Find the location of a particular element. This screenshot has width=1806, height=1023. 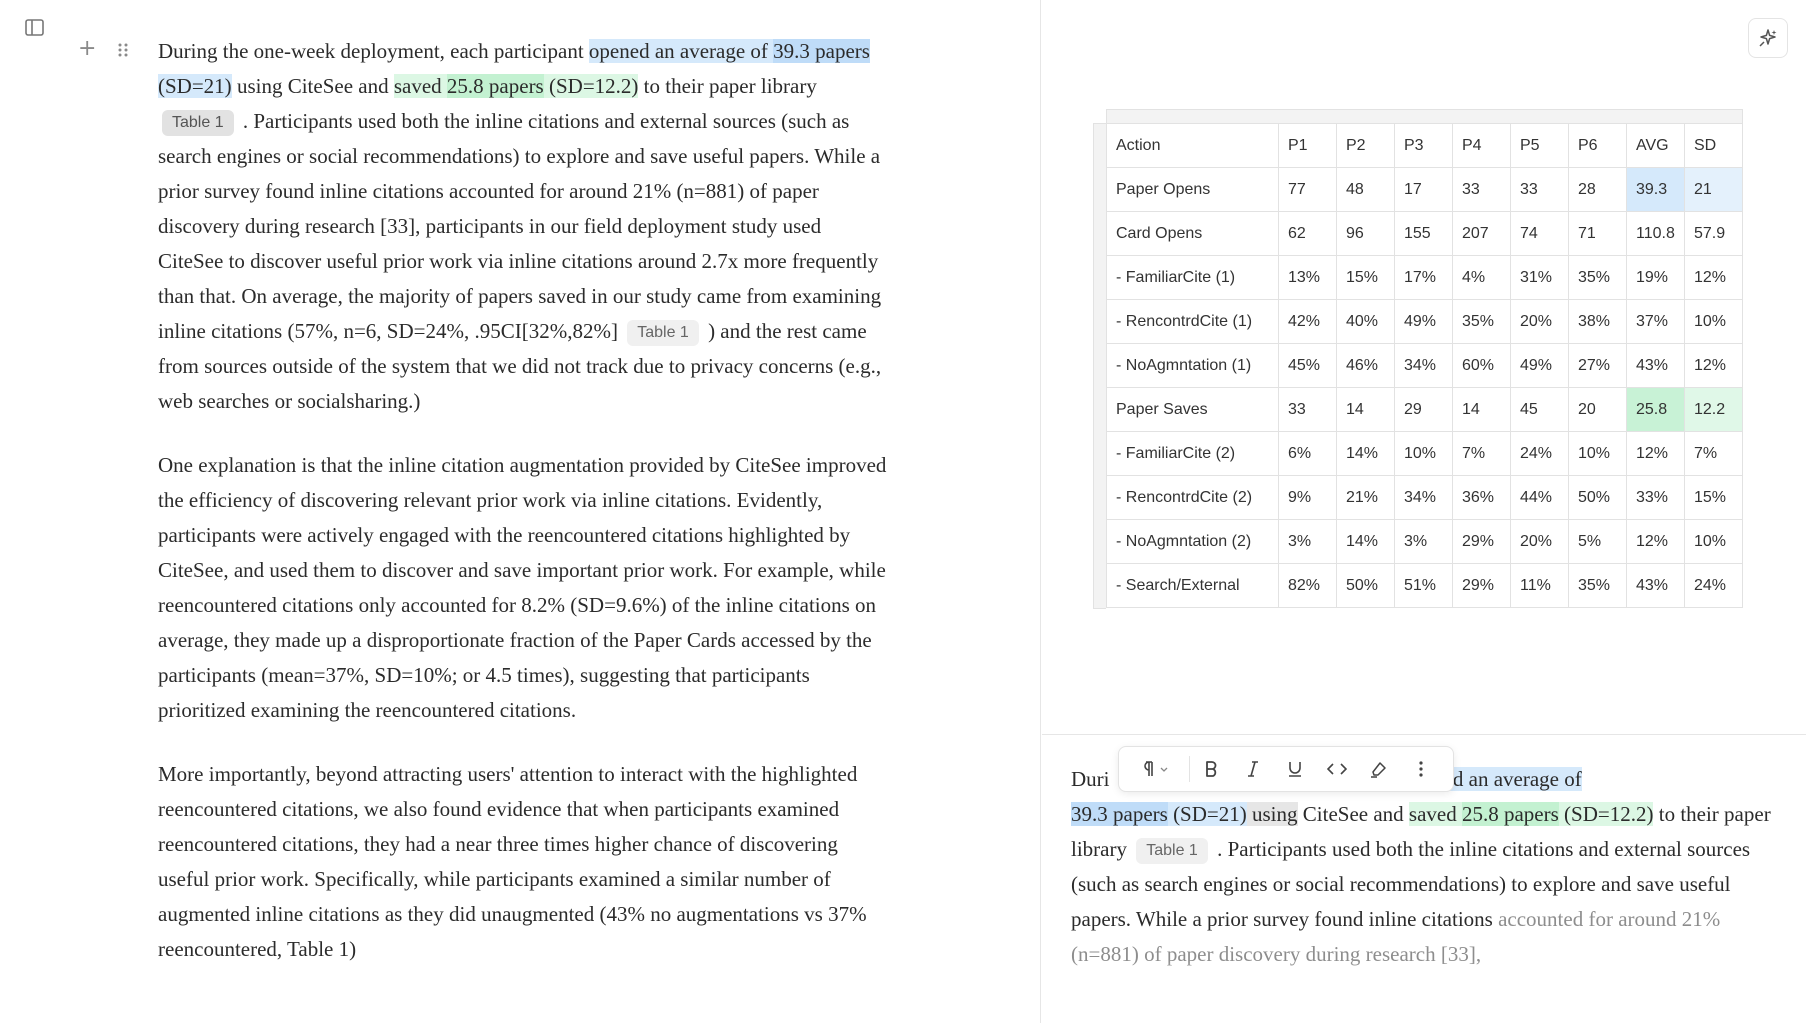

table-cell: 60% is located at coordinates (1481, 365).